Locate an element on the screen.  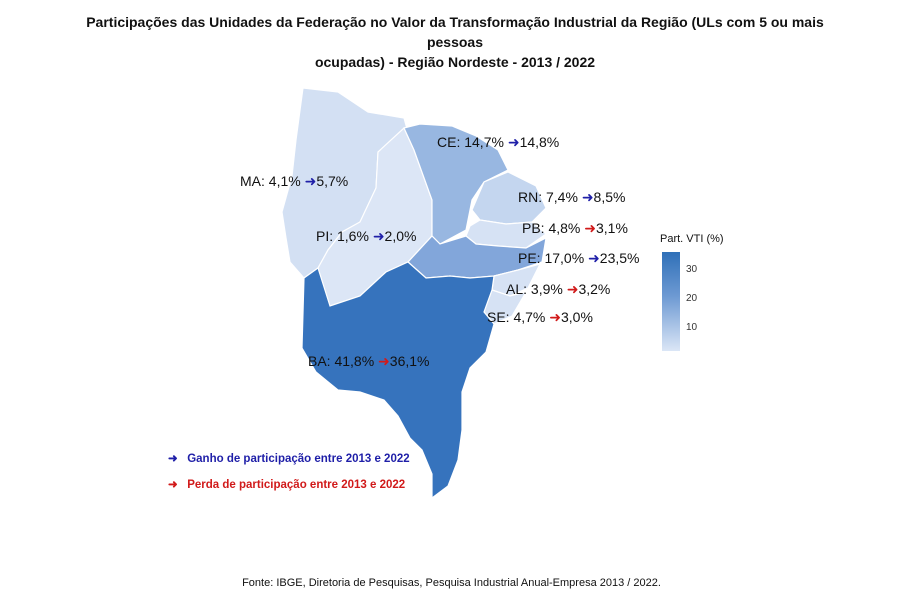
arrow-AL: ➜ is located at coordinates (573, 289).